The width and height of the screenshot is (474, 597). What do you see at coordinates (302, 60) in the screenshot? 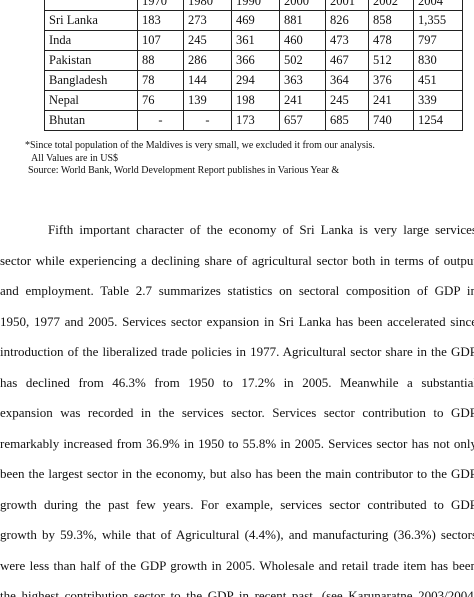
I see `value-cell: 502` at bounding box center [302, 60].